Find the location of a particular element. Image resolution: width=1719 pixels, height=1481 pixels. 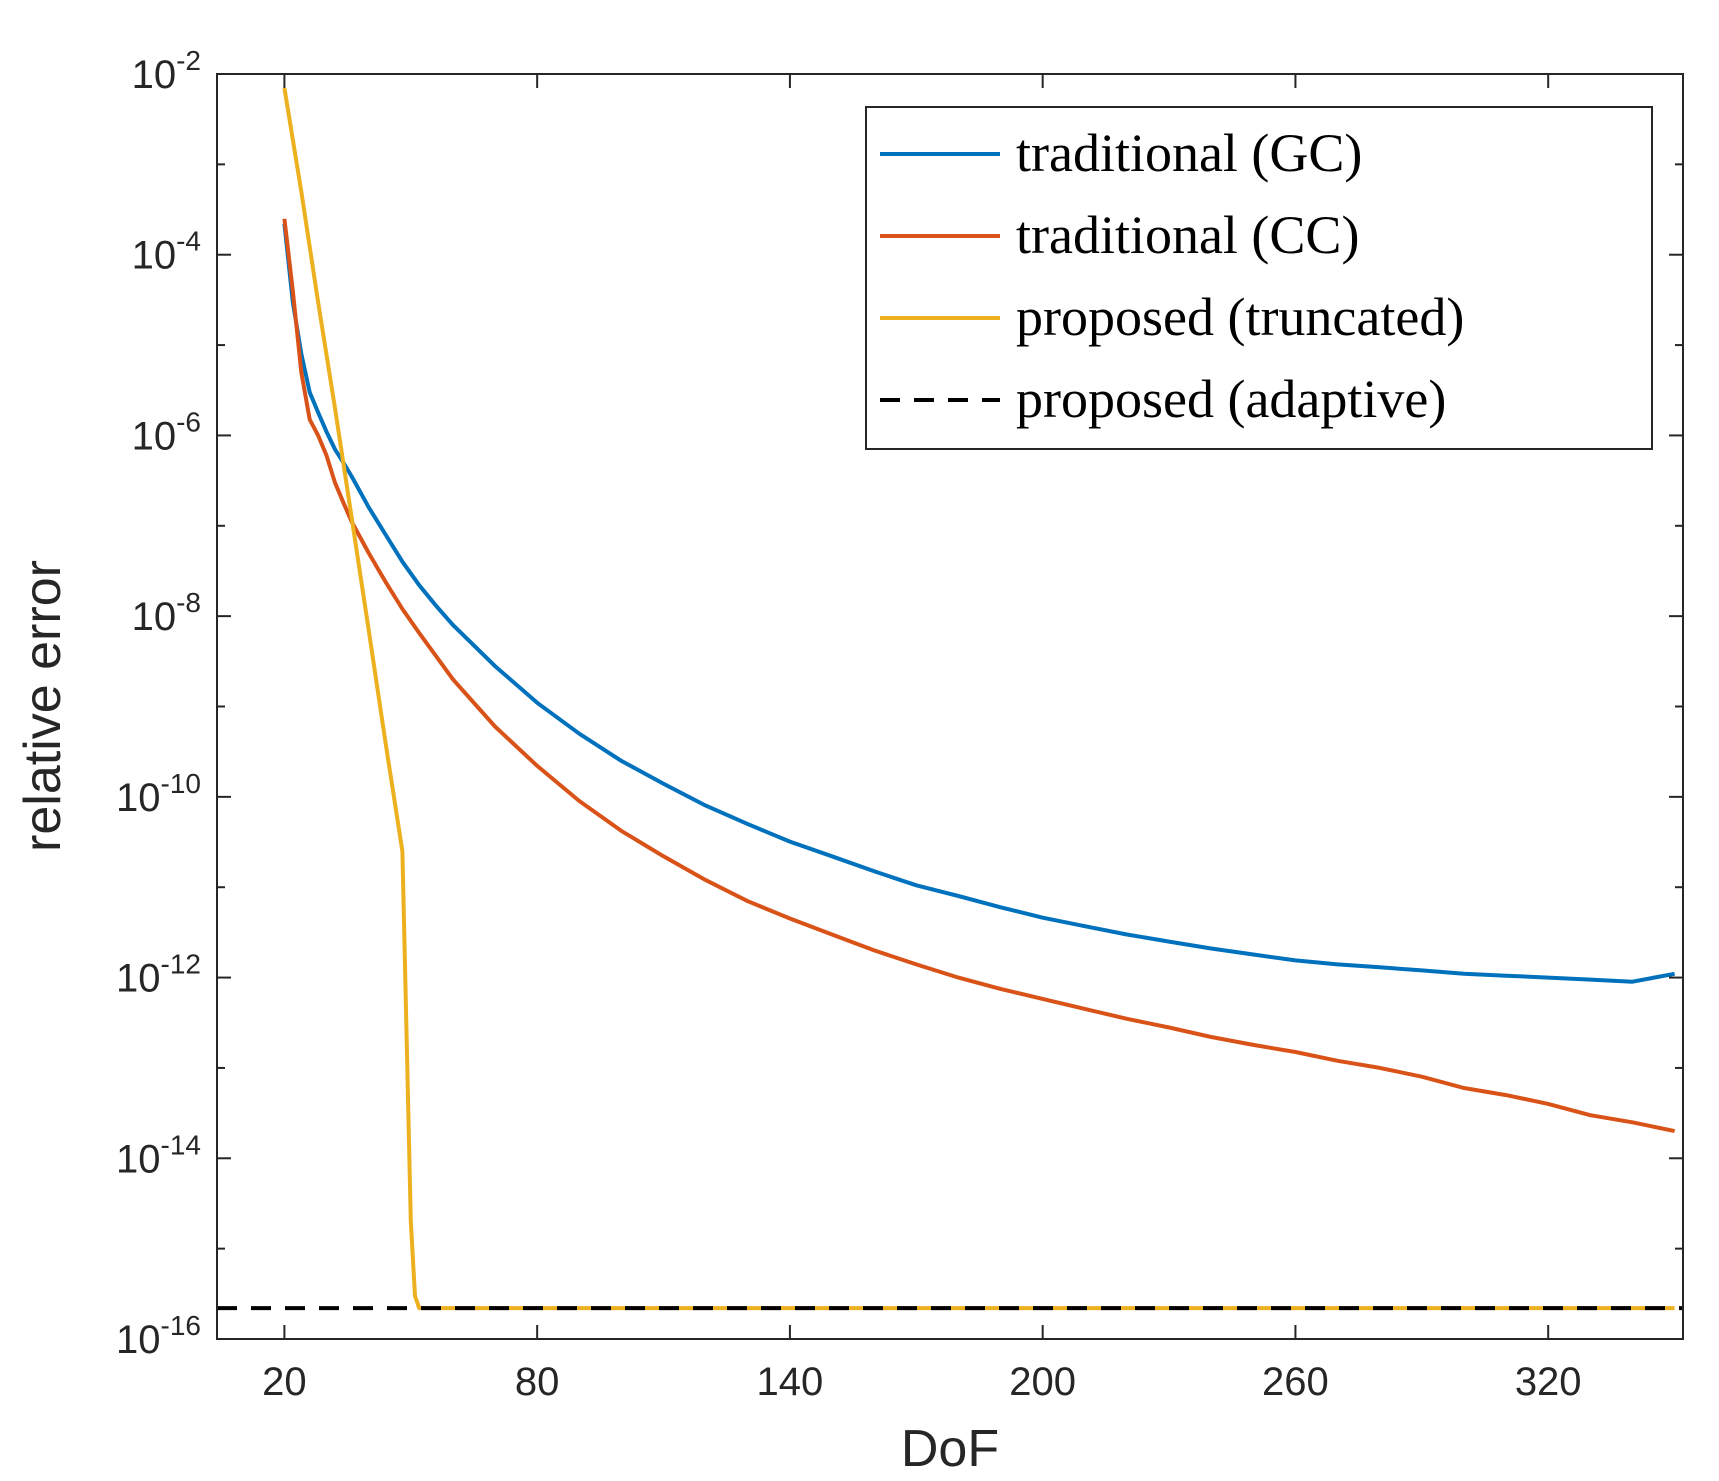

x-tick-label: 200 is located at coordinates (1042, 1382).